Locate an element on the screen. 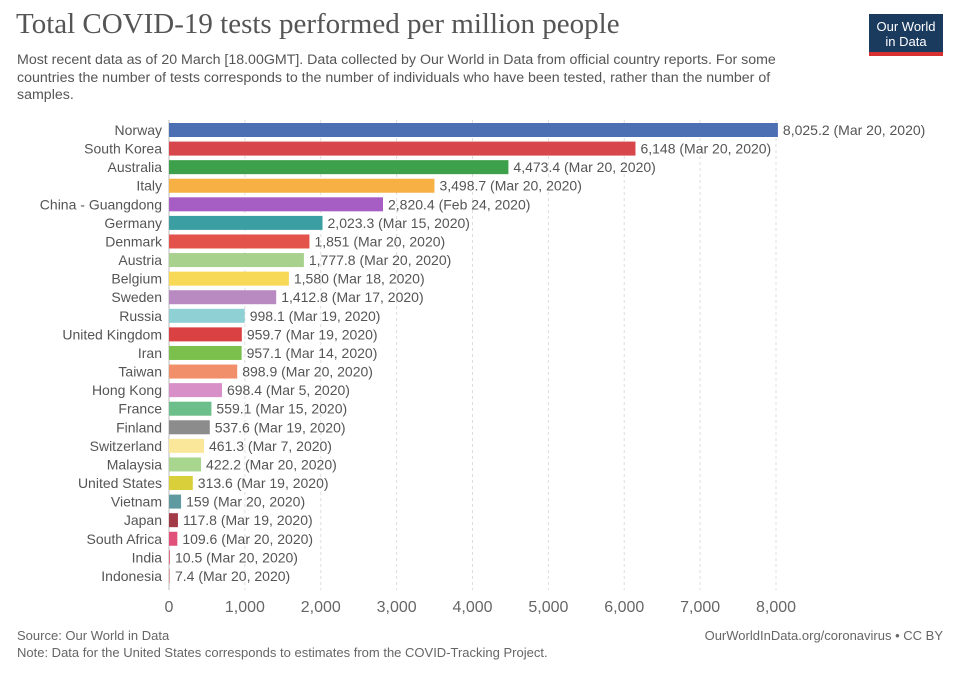 The height and width of the screenshot is (677, 960). value-label: 2,023.3 (Mar 15, 2020) is located at coordinates (399, 223).